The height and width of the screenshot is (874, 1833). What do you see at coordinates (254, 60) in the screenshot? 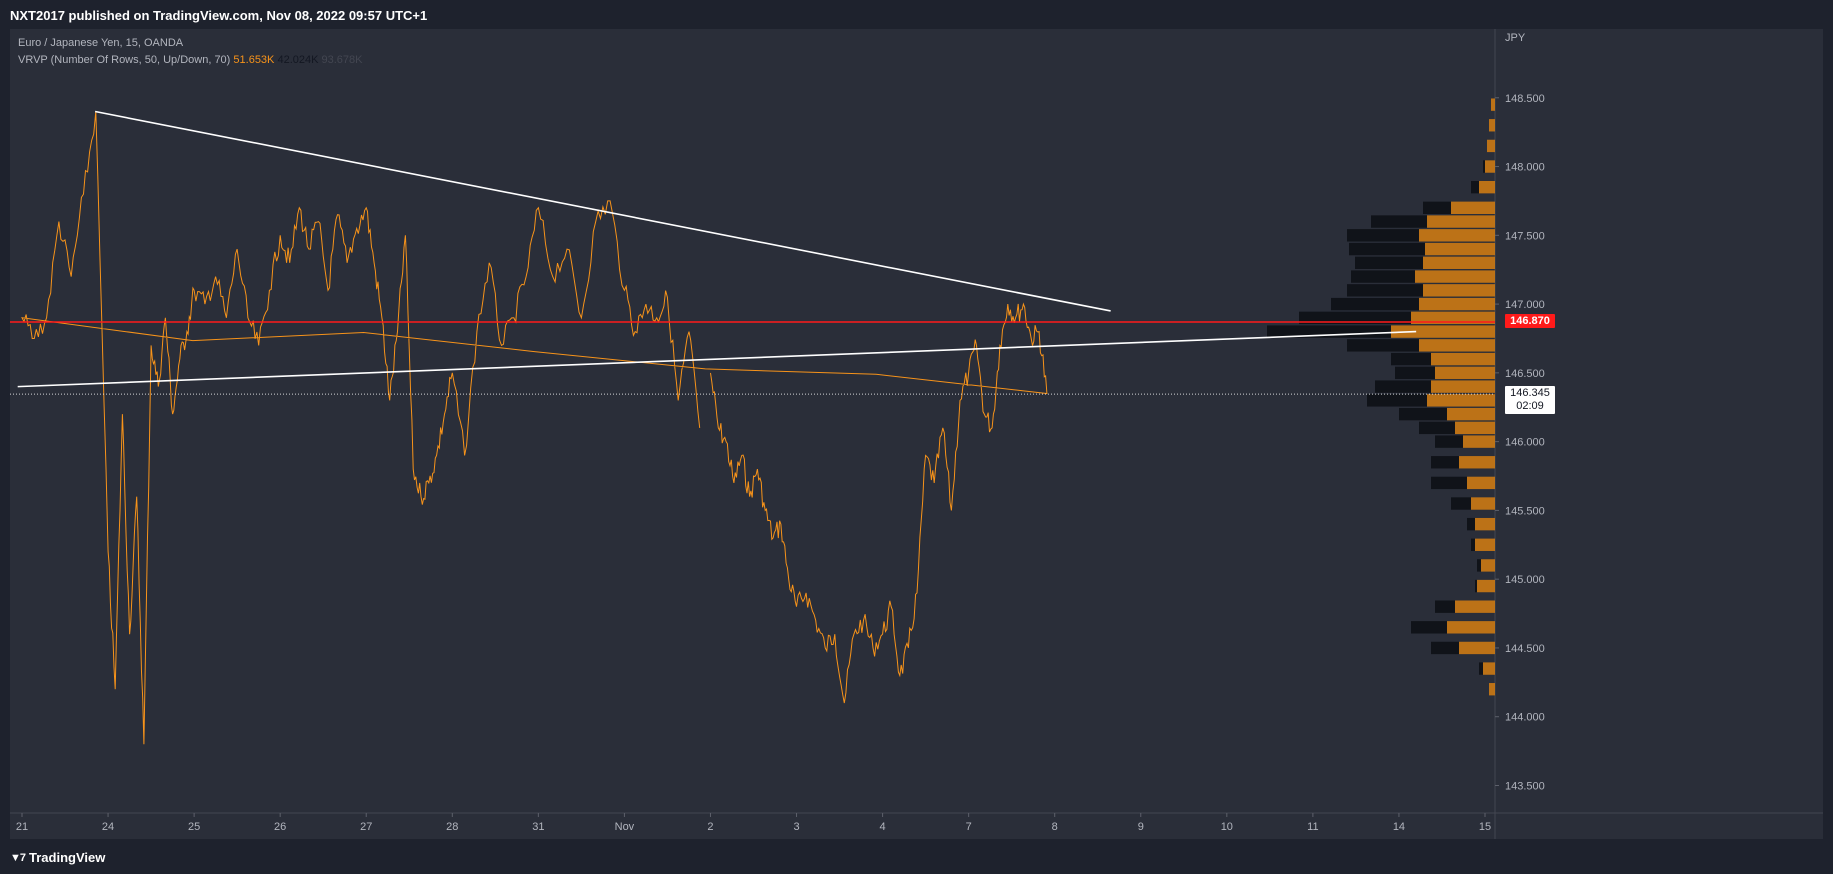
I see `volume-up-value: 51.653K` at bounding box center [254, 60].